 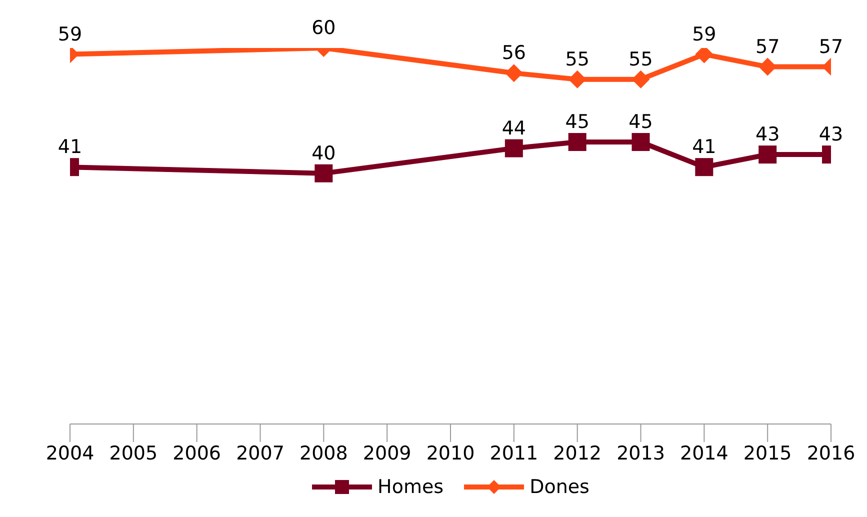 I want to click on x-tick-label: 2008, so click(x=323, y=453).